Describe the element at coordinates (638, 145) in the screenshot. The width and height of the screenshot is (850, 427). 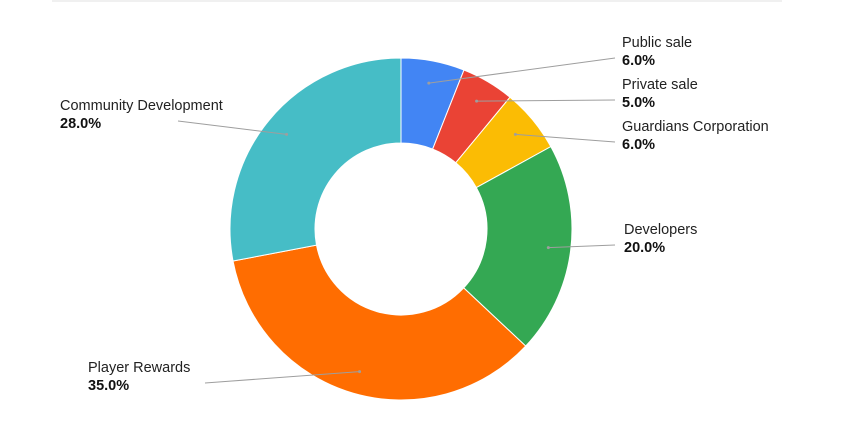
I see `value-guardians-corporation: 6.0%` at that location.